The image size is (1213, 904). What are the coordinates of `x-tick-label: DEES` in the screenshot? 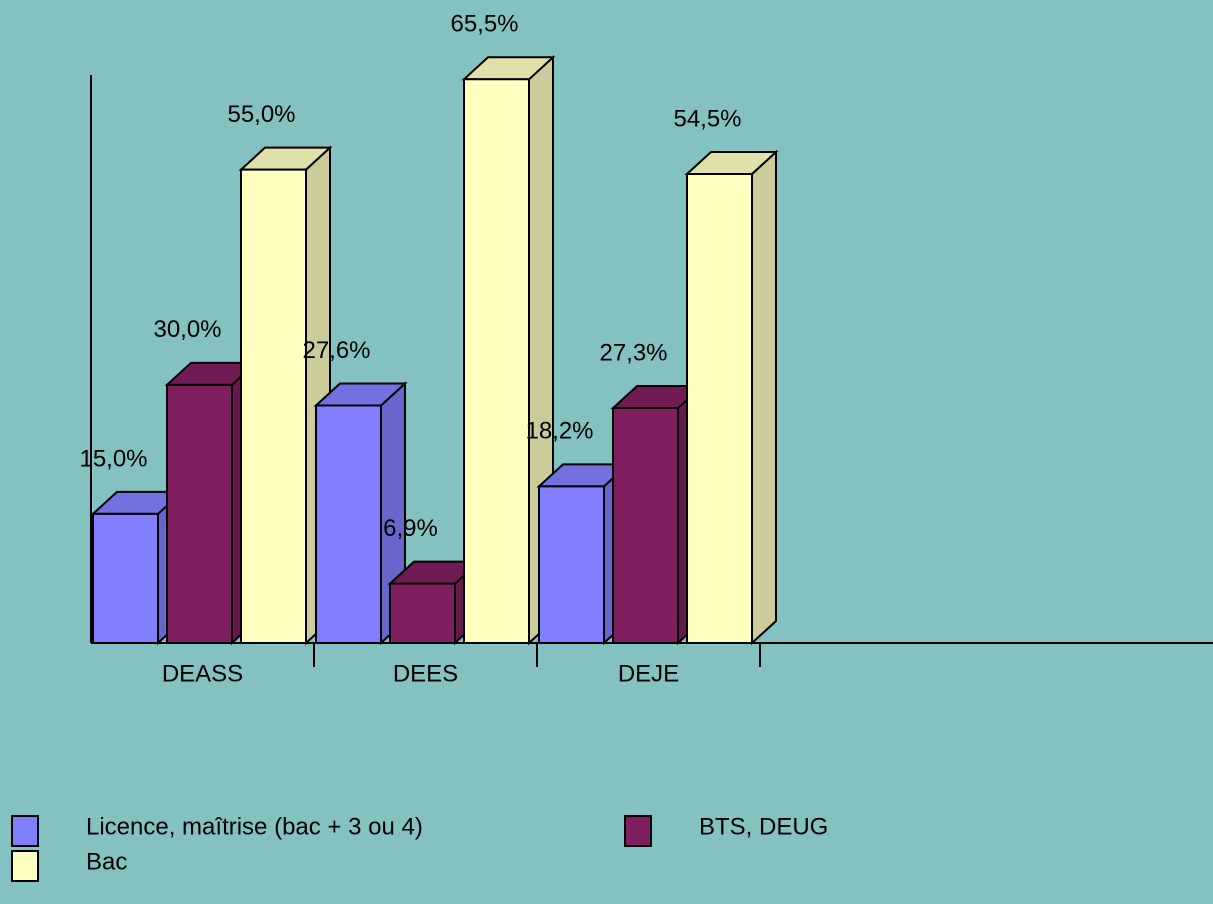 It's located at (425, 673).